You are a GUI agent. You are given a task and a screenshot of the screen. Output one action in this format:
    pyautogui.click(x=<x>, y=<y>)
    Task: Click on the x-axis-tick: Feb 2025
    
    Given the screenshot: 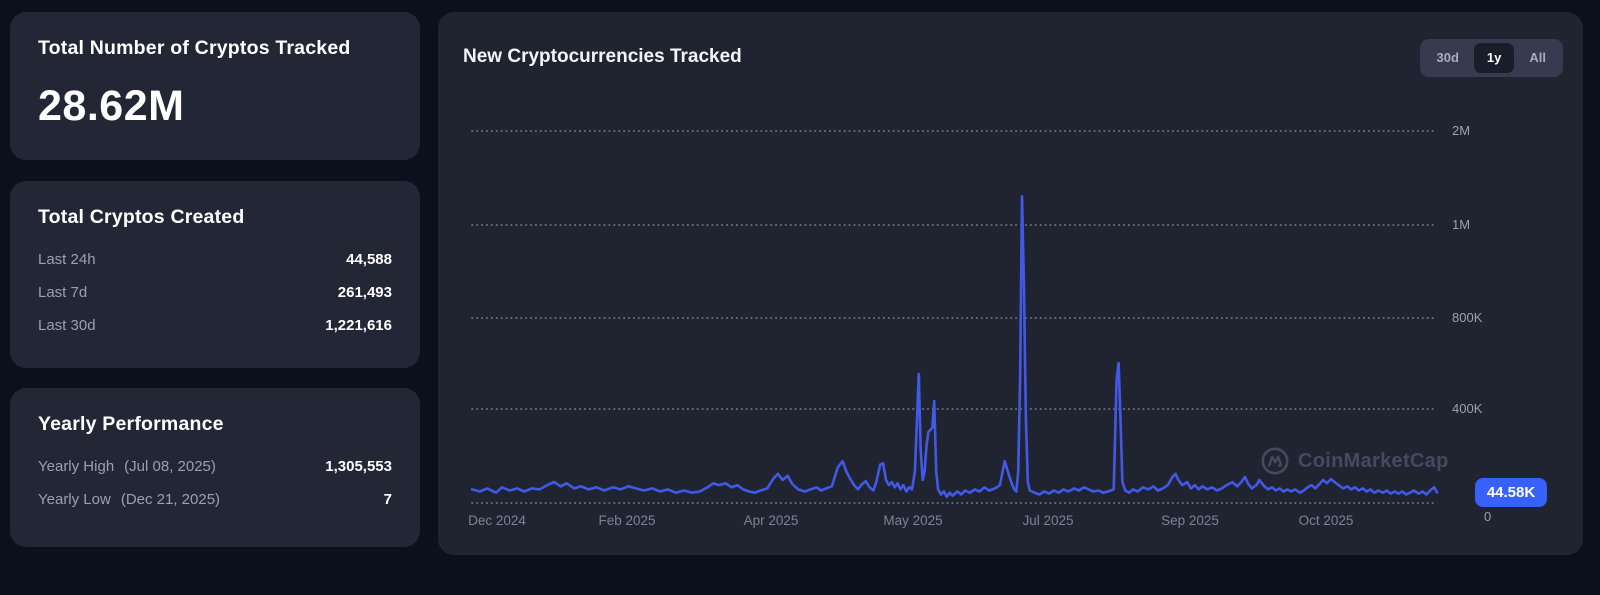 What is the action you would take?
    pyautogui.click(x=627, y=520)
    